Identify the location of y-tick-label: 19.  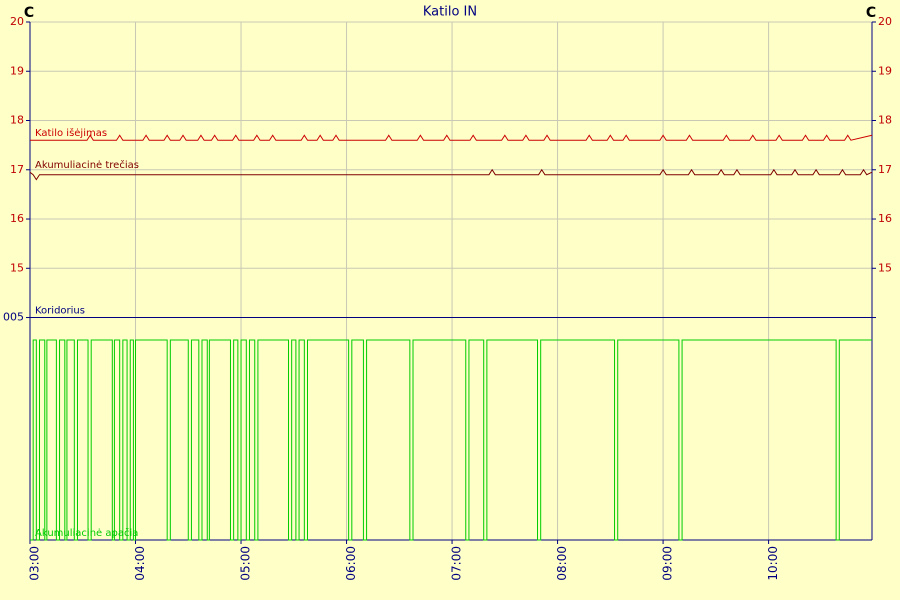
(17, 70).